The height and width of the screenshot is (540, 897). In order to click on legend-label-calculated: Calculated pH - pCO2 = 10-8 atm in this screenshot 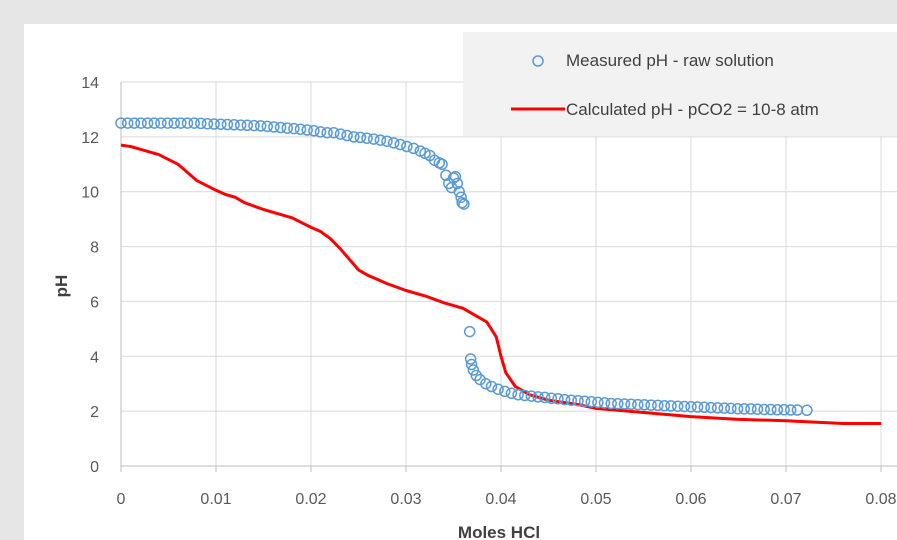, I will do `click(692, 109)`.